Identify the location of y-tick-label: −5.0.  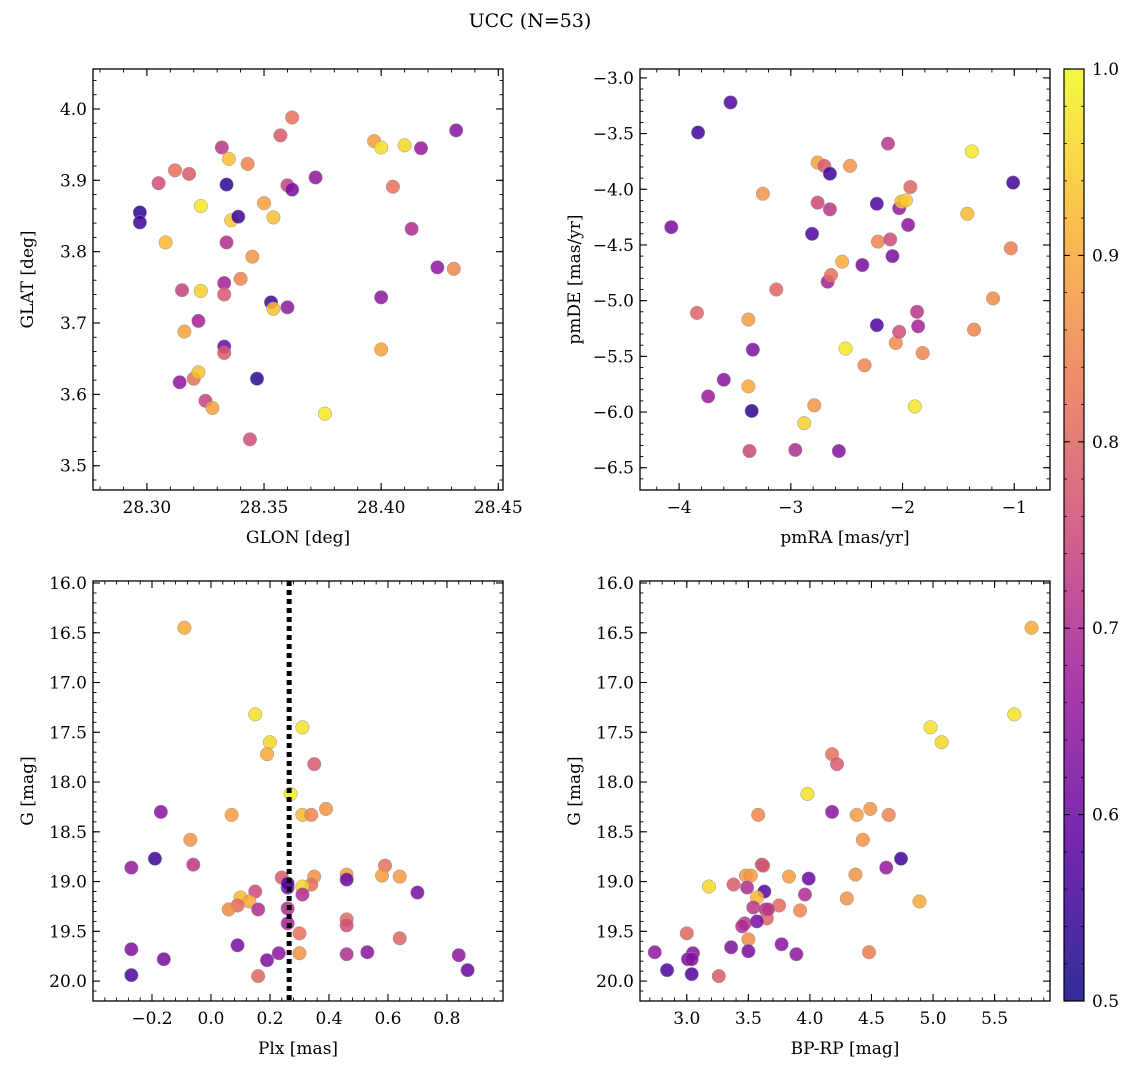
(613, 302).